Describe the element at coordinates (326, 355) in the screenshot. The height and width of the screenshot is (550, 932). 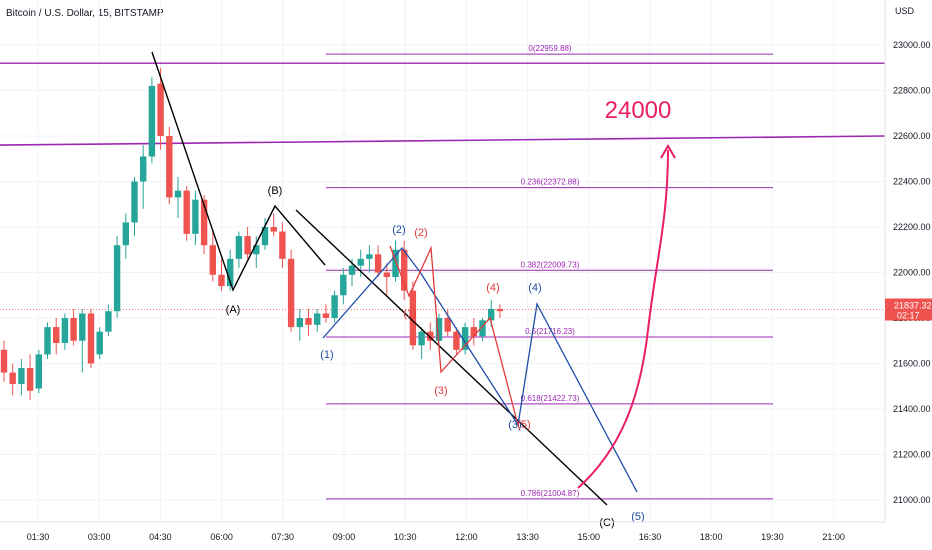
I see `blue-wave-label-1: (1)` at that location.